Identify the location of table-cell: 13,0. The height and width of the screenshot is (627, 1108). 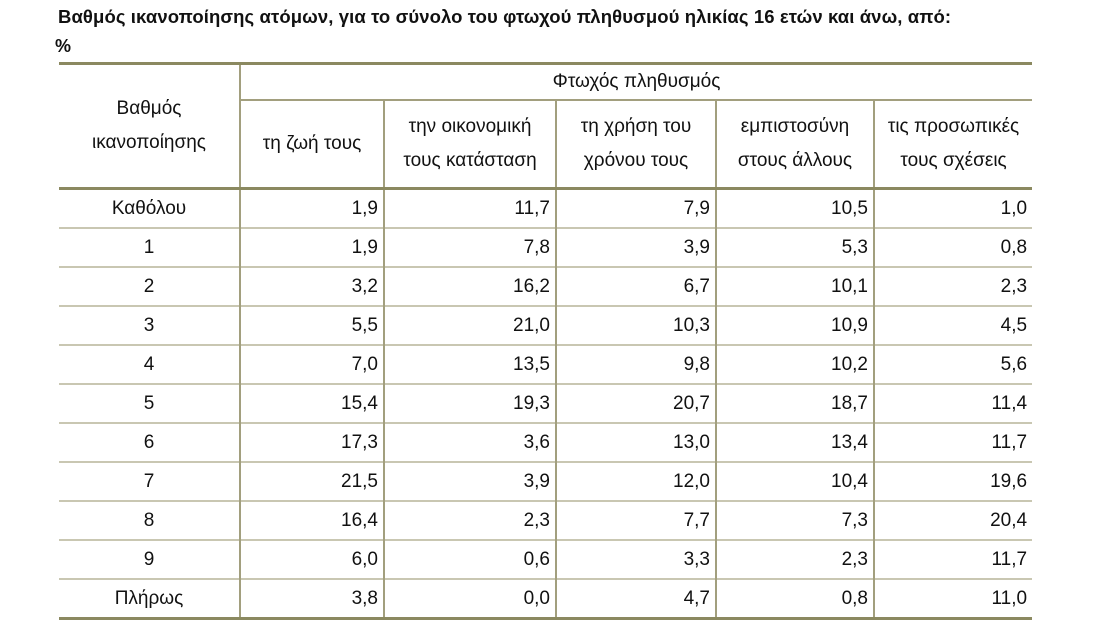
(636, 442).